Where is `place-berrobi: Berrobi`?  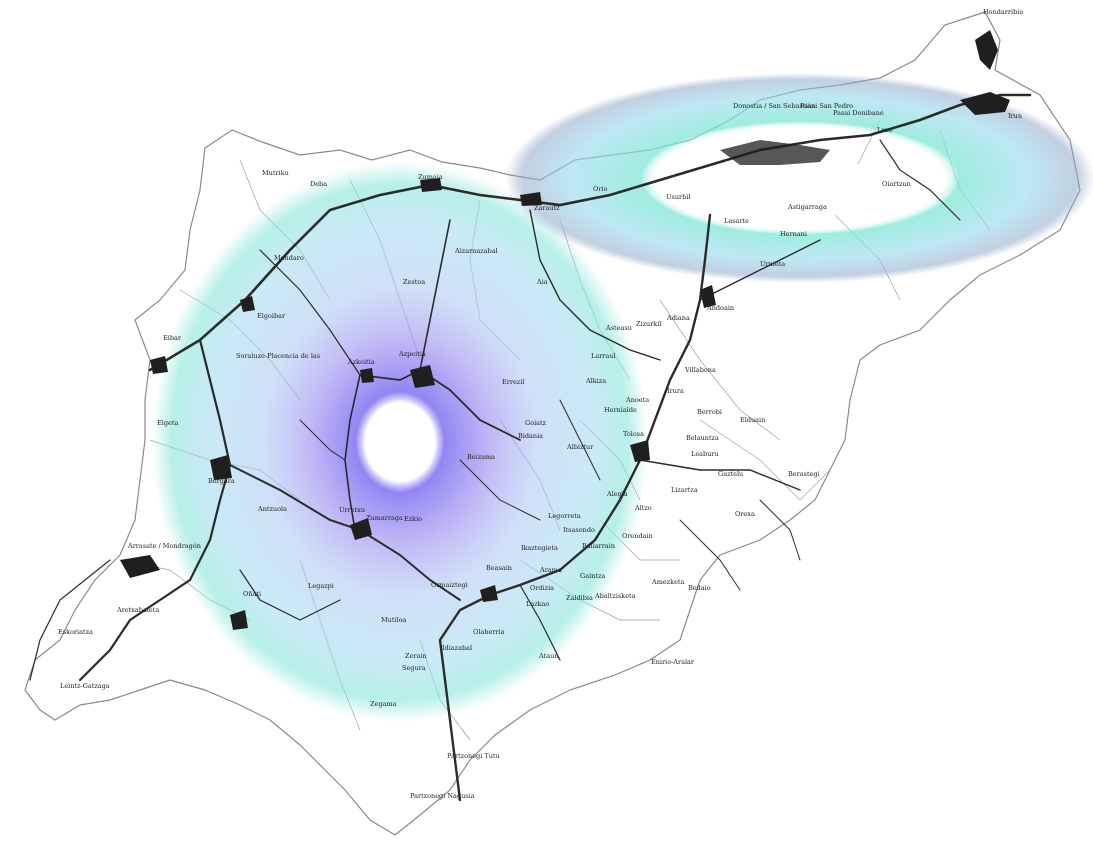
place-berrobi: Berrobi is located at coordinates (709, 412).